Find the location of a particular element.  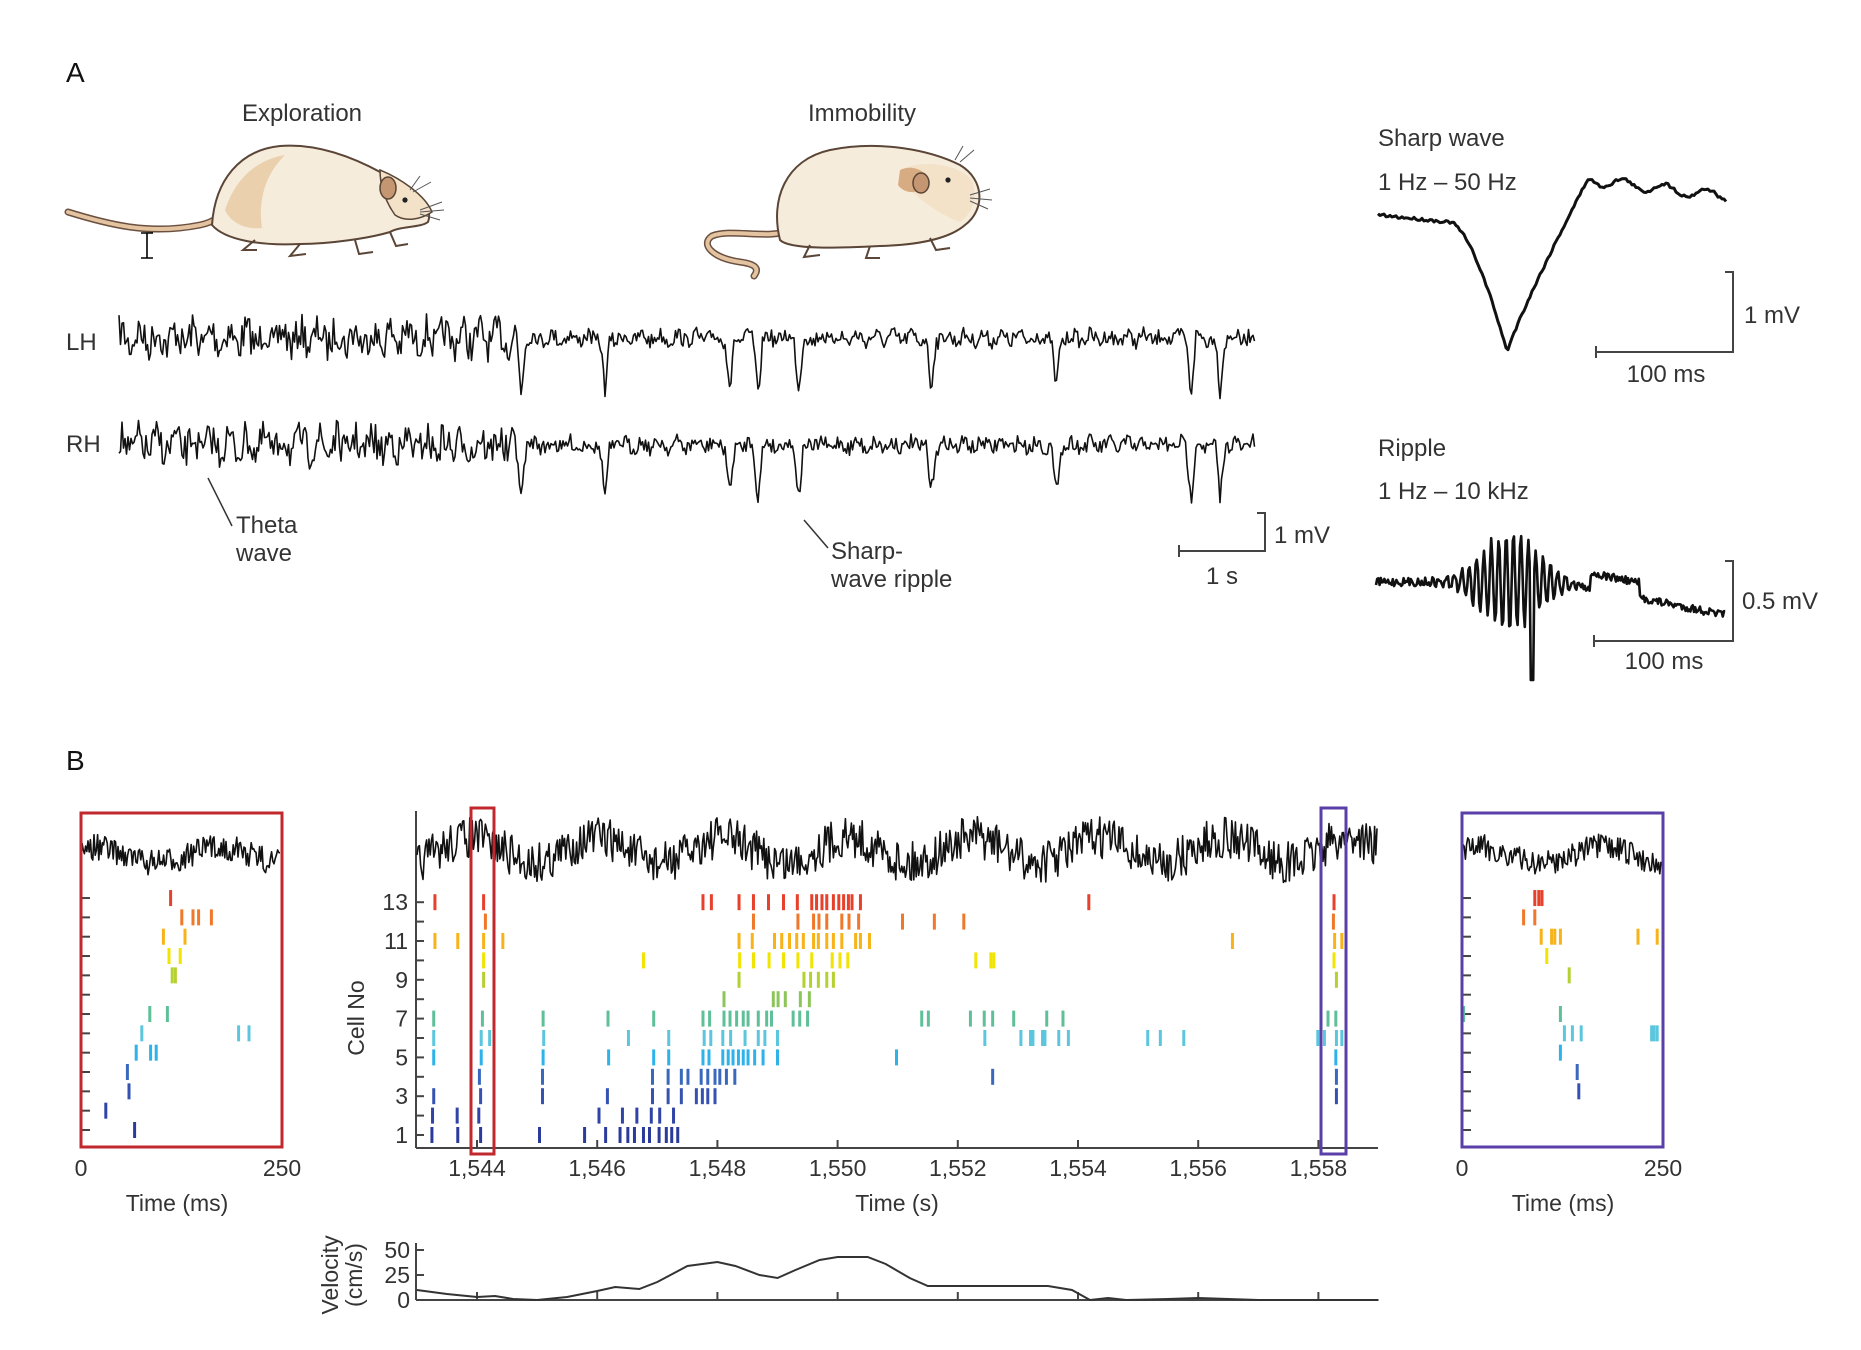

right-xtick-0: 0 is located at coordinates (1462, 1168).